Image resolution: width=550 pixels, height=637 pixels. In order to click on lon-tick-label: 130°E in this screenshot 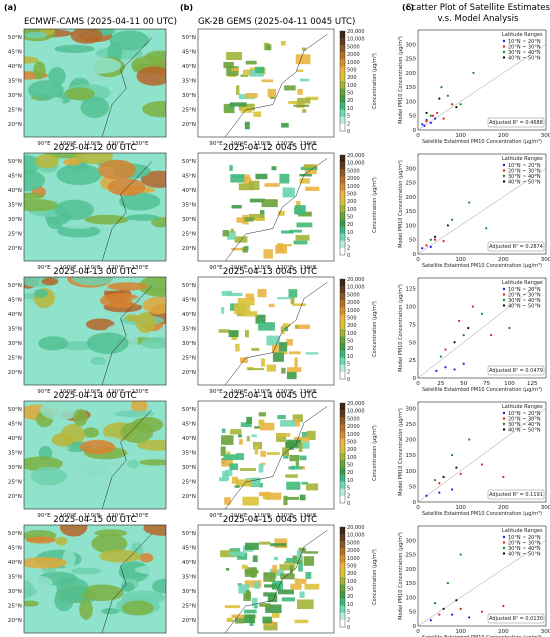, I will do `click(139, 268)`.